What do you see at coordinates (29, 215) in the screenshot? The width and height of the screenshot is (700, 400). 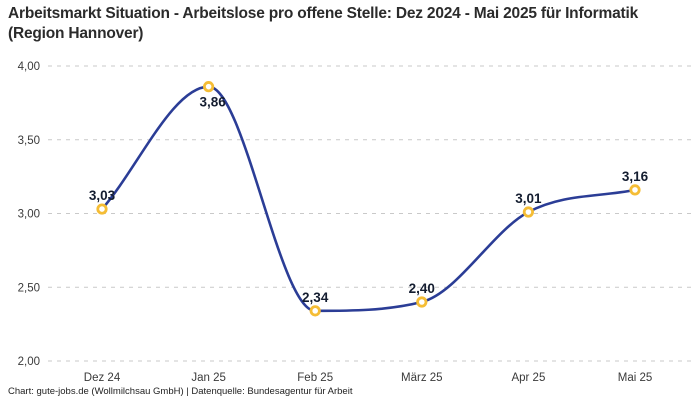 I see `y-tick-label: 3,00` at bounding box center [29, 215].